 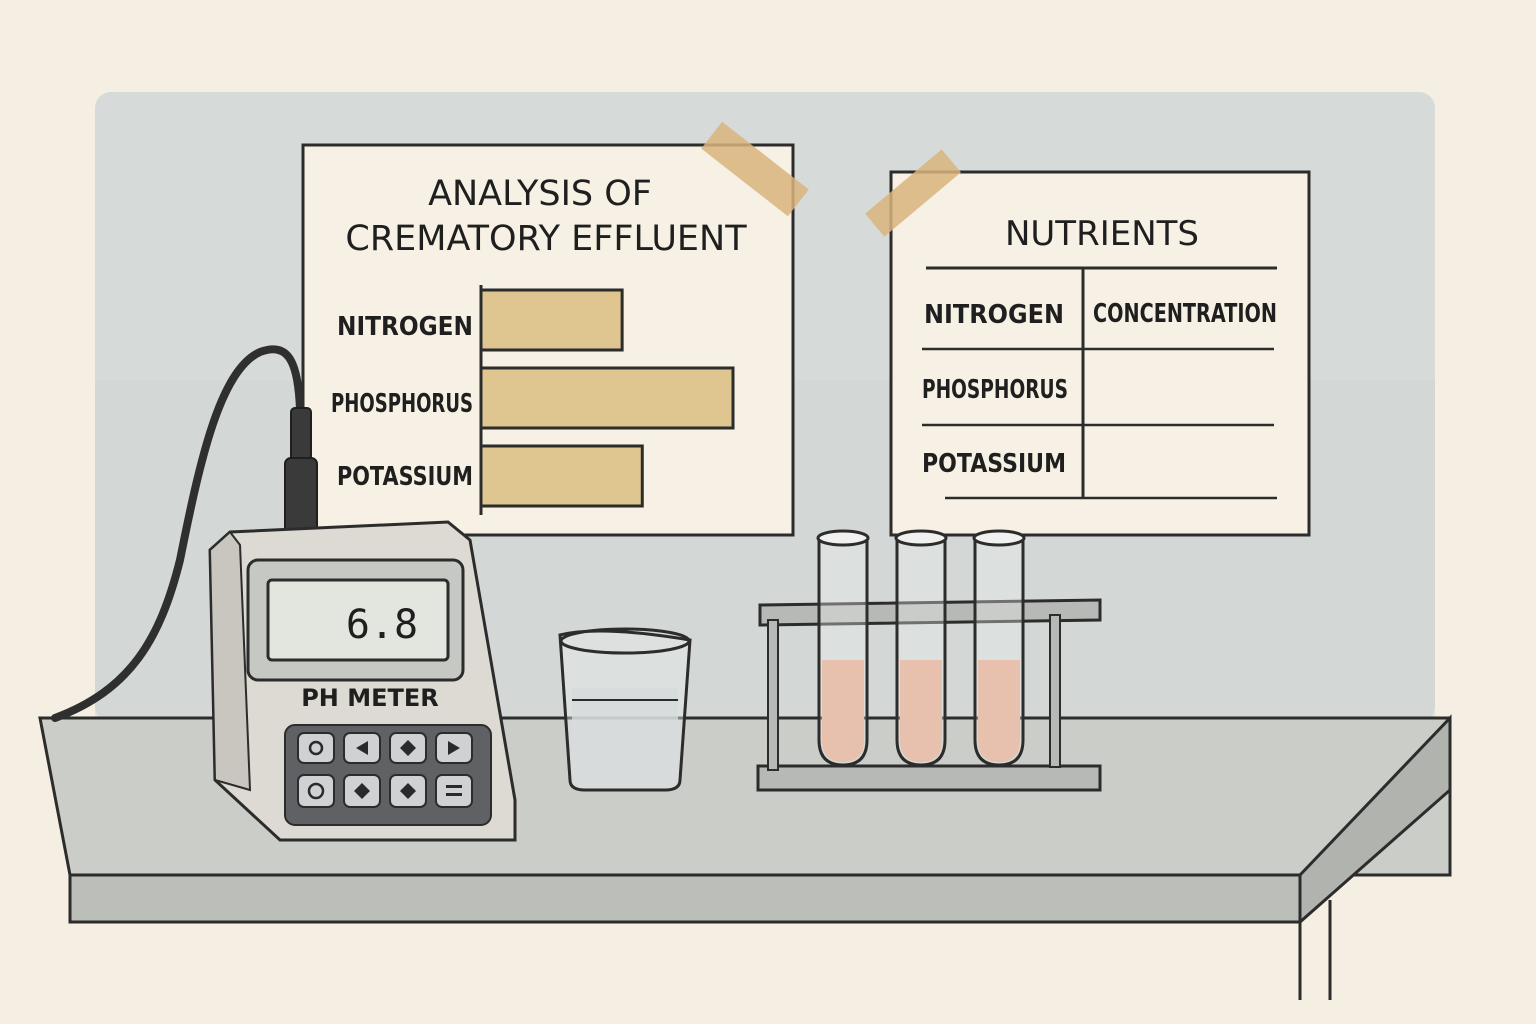 What do you see at coordinates (1102, 234) in the screenshot?
I see `nutrients-title: NUTRIENTS` at bounding box center [1102, 234].